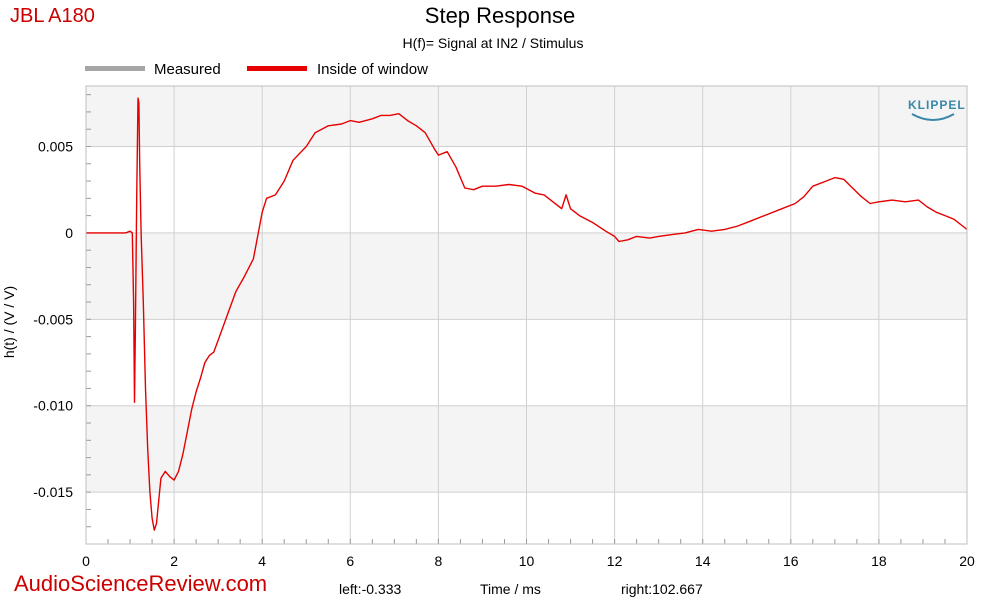 The image size is (1000, 600). I want to click on chart-subtitle: H(f)= Signal at IN2 / Stimulus, so click(493, 43).